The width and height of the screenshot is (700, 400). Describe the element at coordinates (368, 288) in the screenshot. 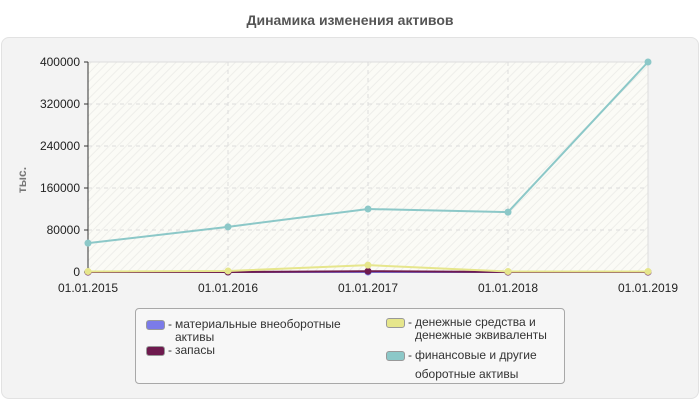

I see `x-tick-label: 01.01.2017` at that location.